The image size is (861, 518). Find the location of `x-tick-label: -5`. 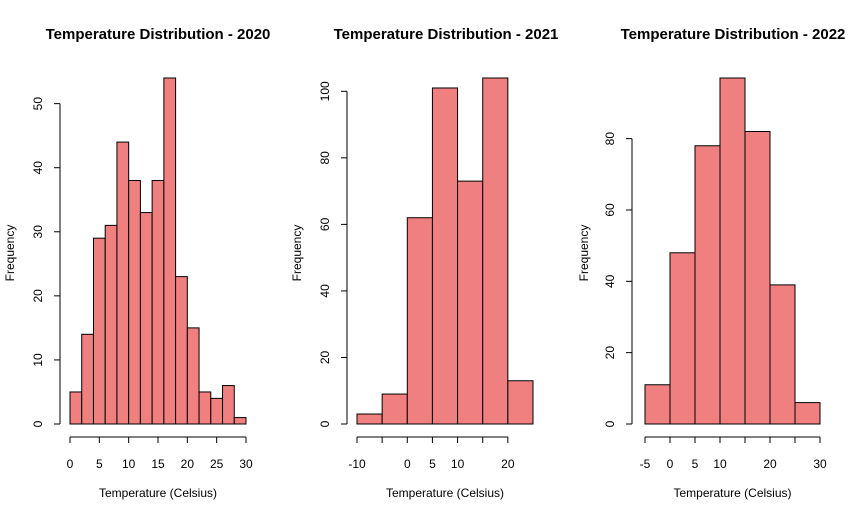

x-tick-label: -5 is located at coordinates (645, 464).